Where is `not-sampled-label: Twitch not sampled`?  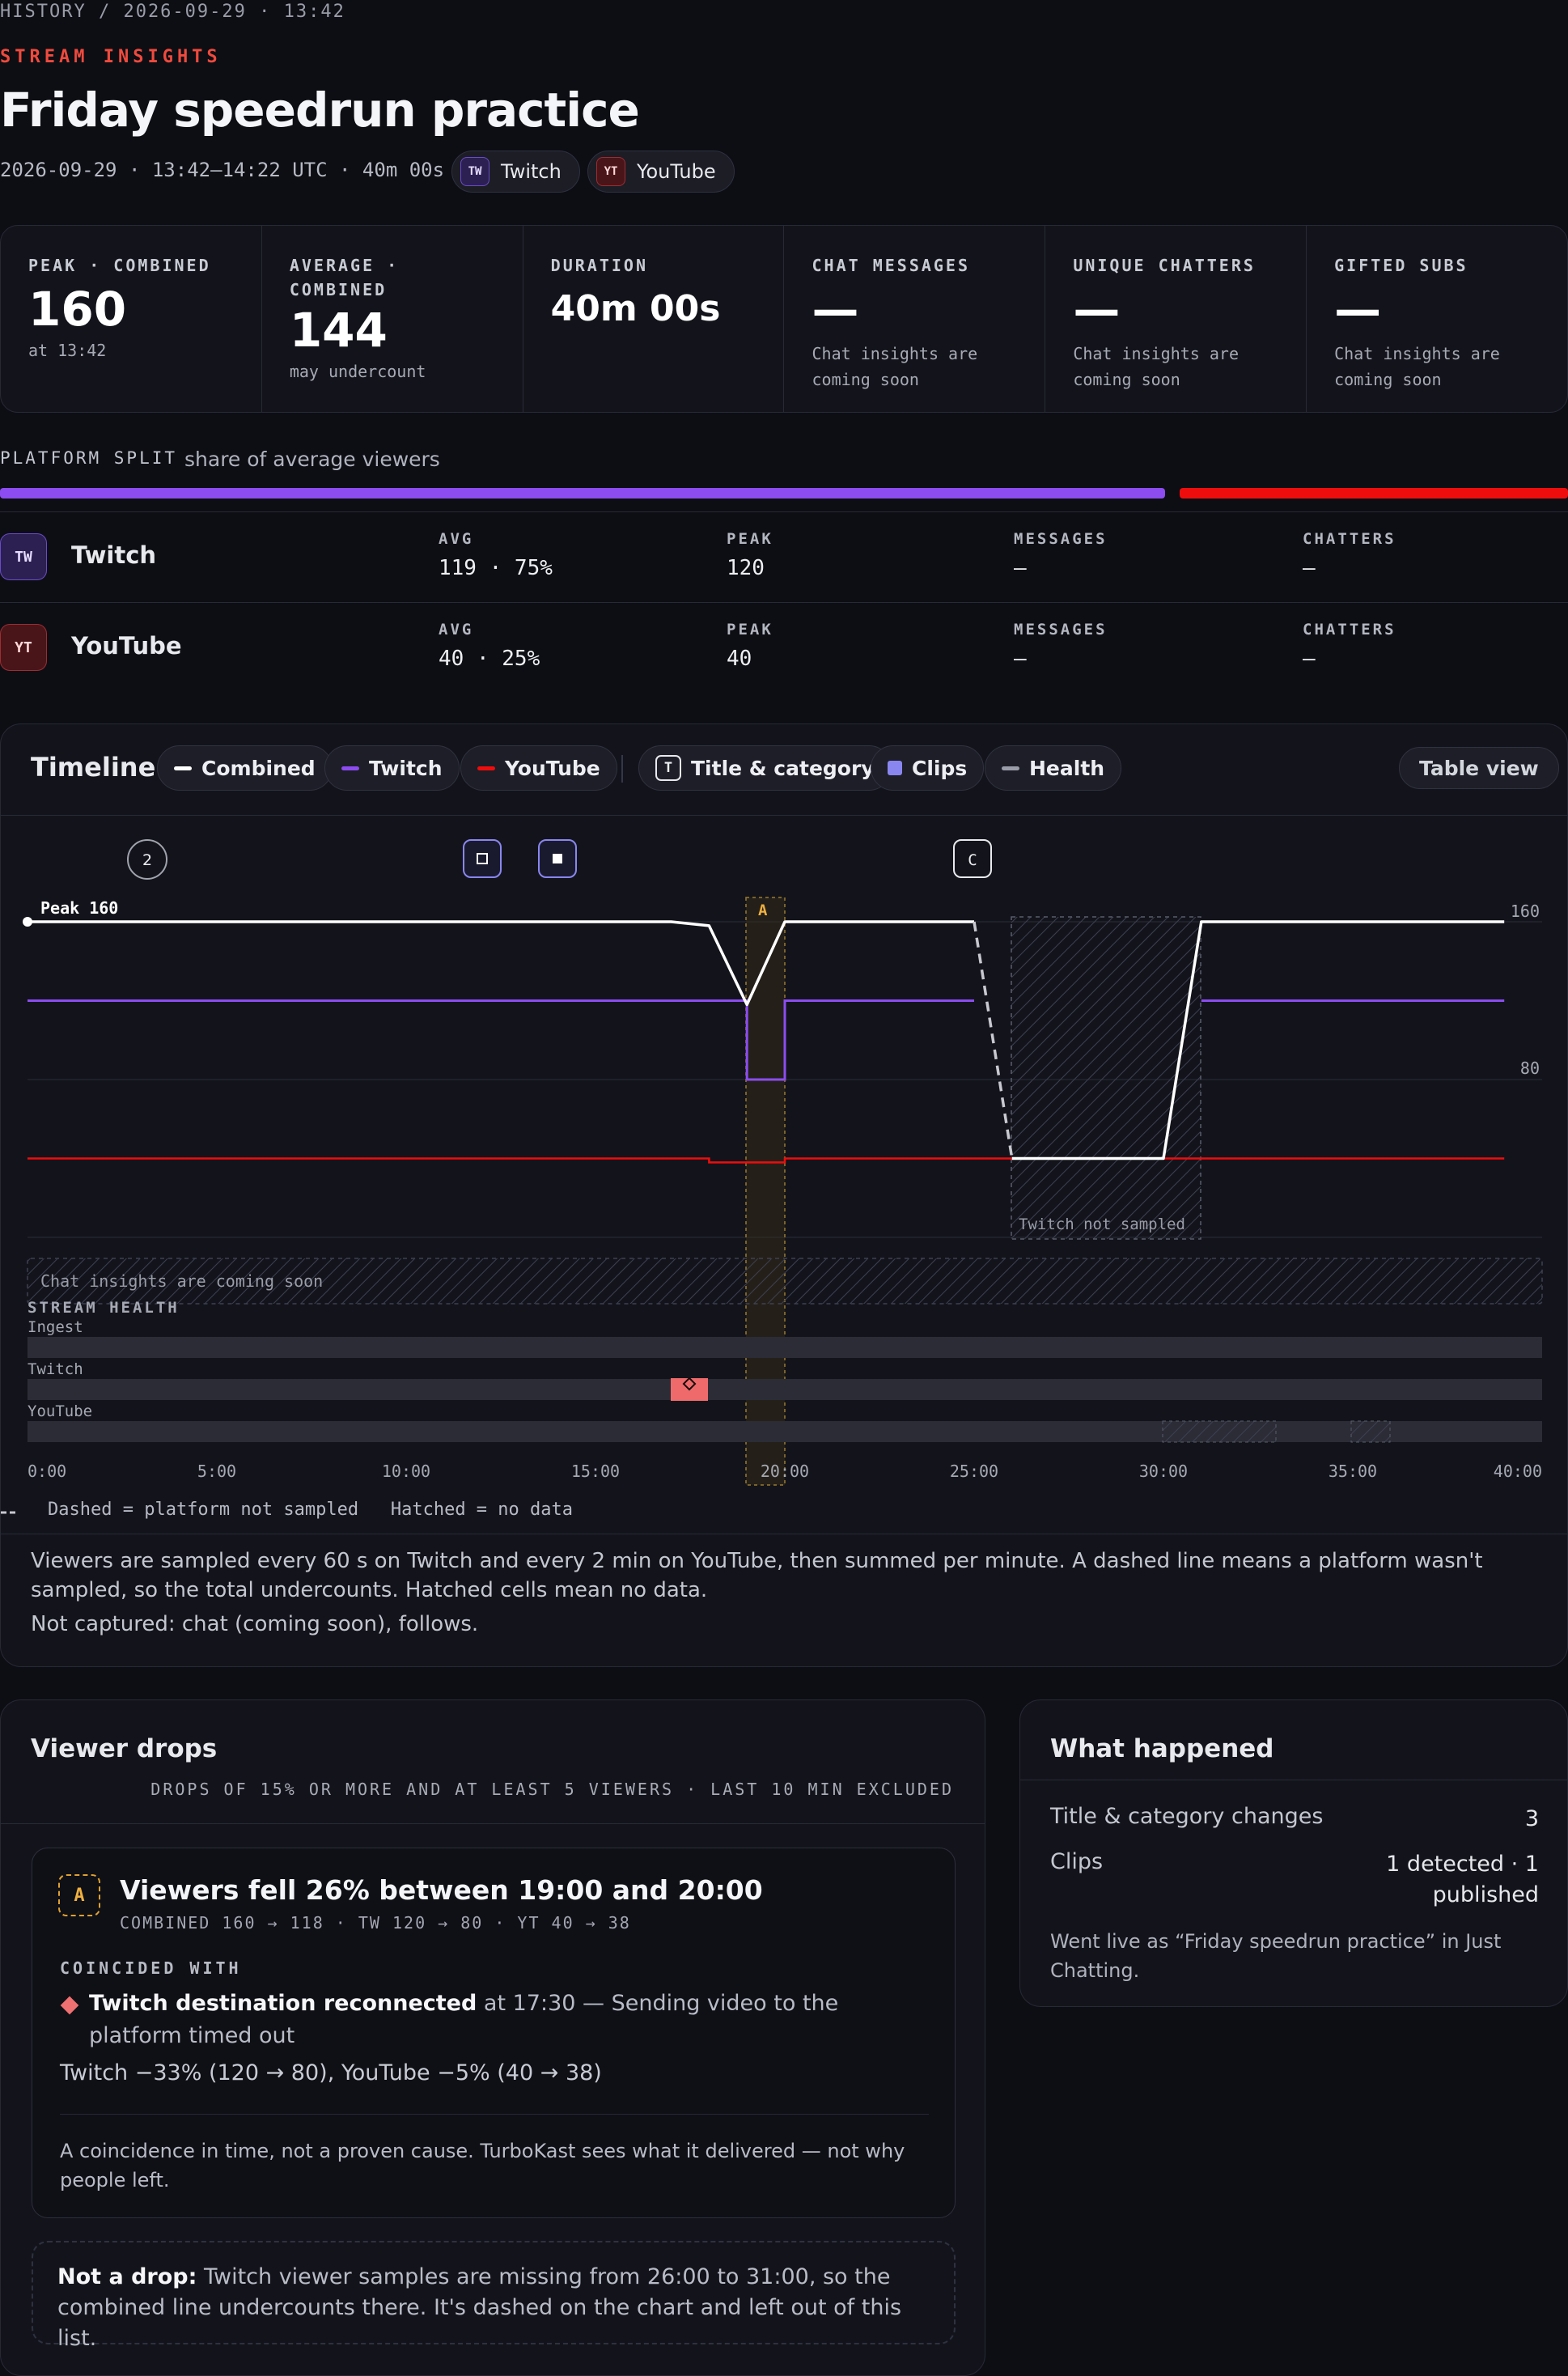 not-sampled-label: Twitch not sampled is located at coordinates (1102, 1224).